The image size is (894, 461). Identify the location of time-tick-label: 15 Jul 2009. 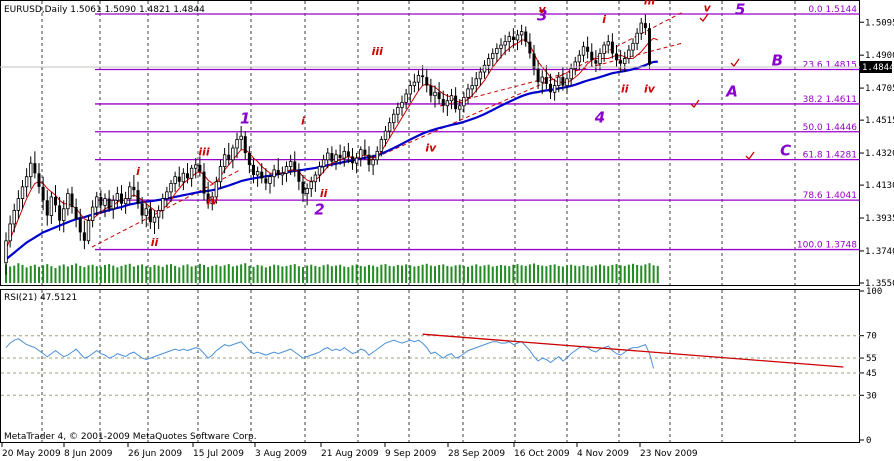
(218, 454).